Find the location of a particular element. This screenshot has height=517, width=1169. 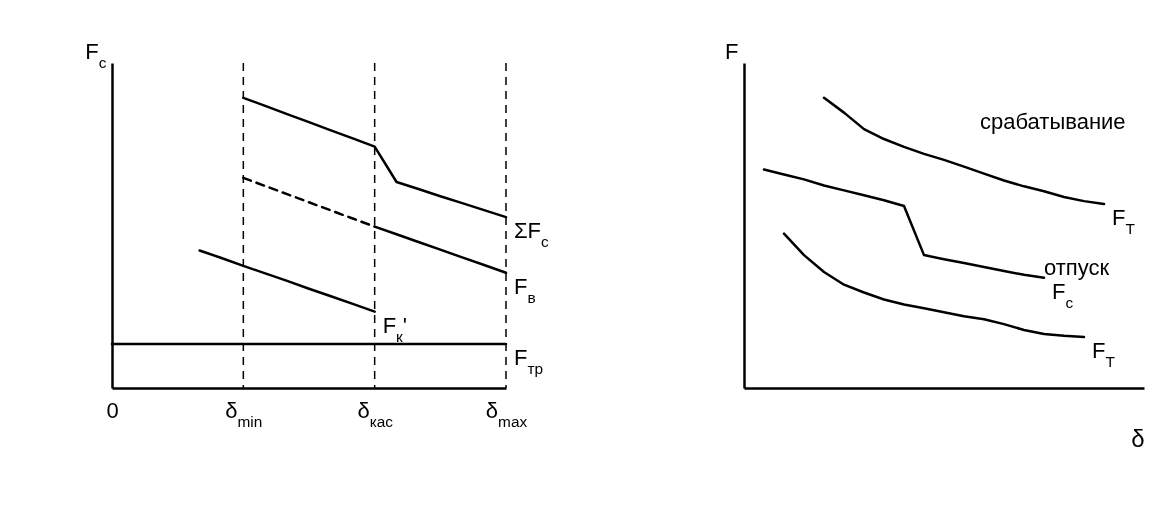

x-axis-title: δ is located at coordinates (1138, 438).